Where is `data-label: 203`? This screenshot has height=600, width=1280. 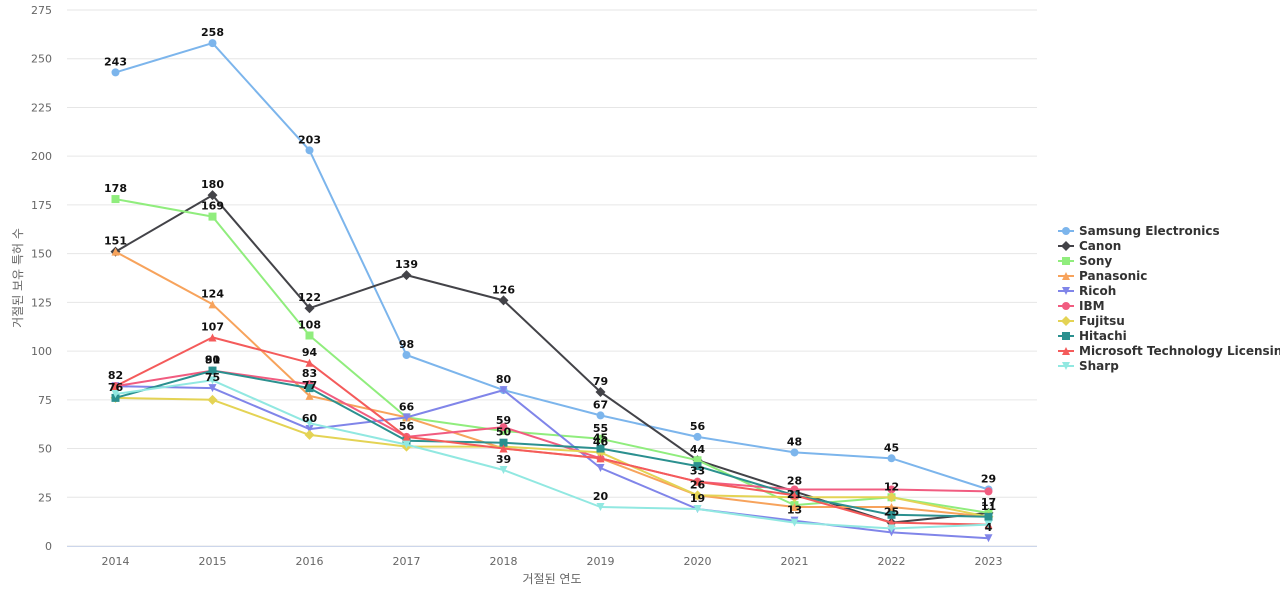
data-label: 203 is located at coordinates (309, 139).